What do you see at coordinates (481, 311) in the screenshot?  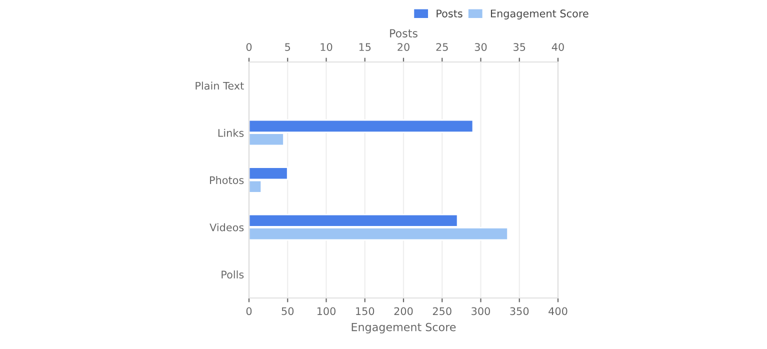 I see `x-tick-label: 300` at bounding box center [481, 311].